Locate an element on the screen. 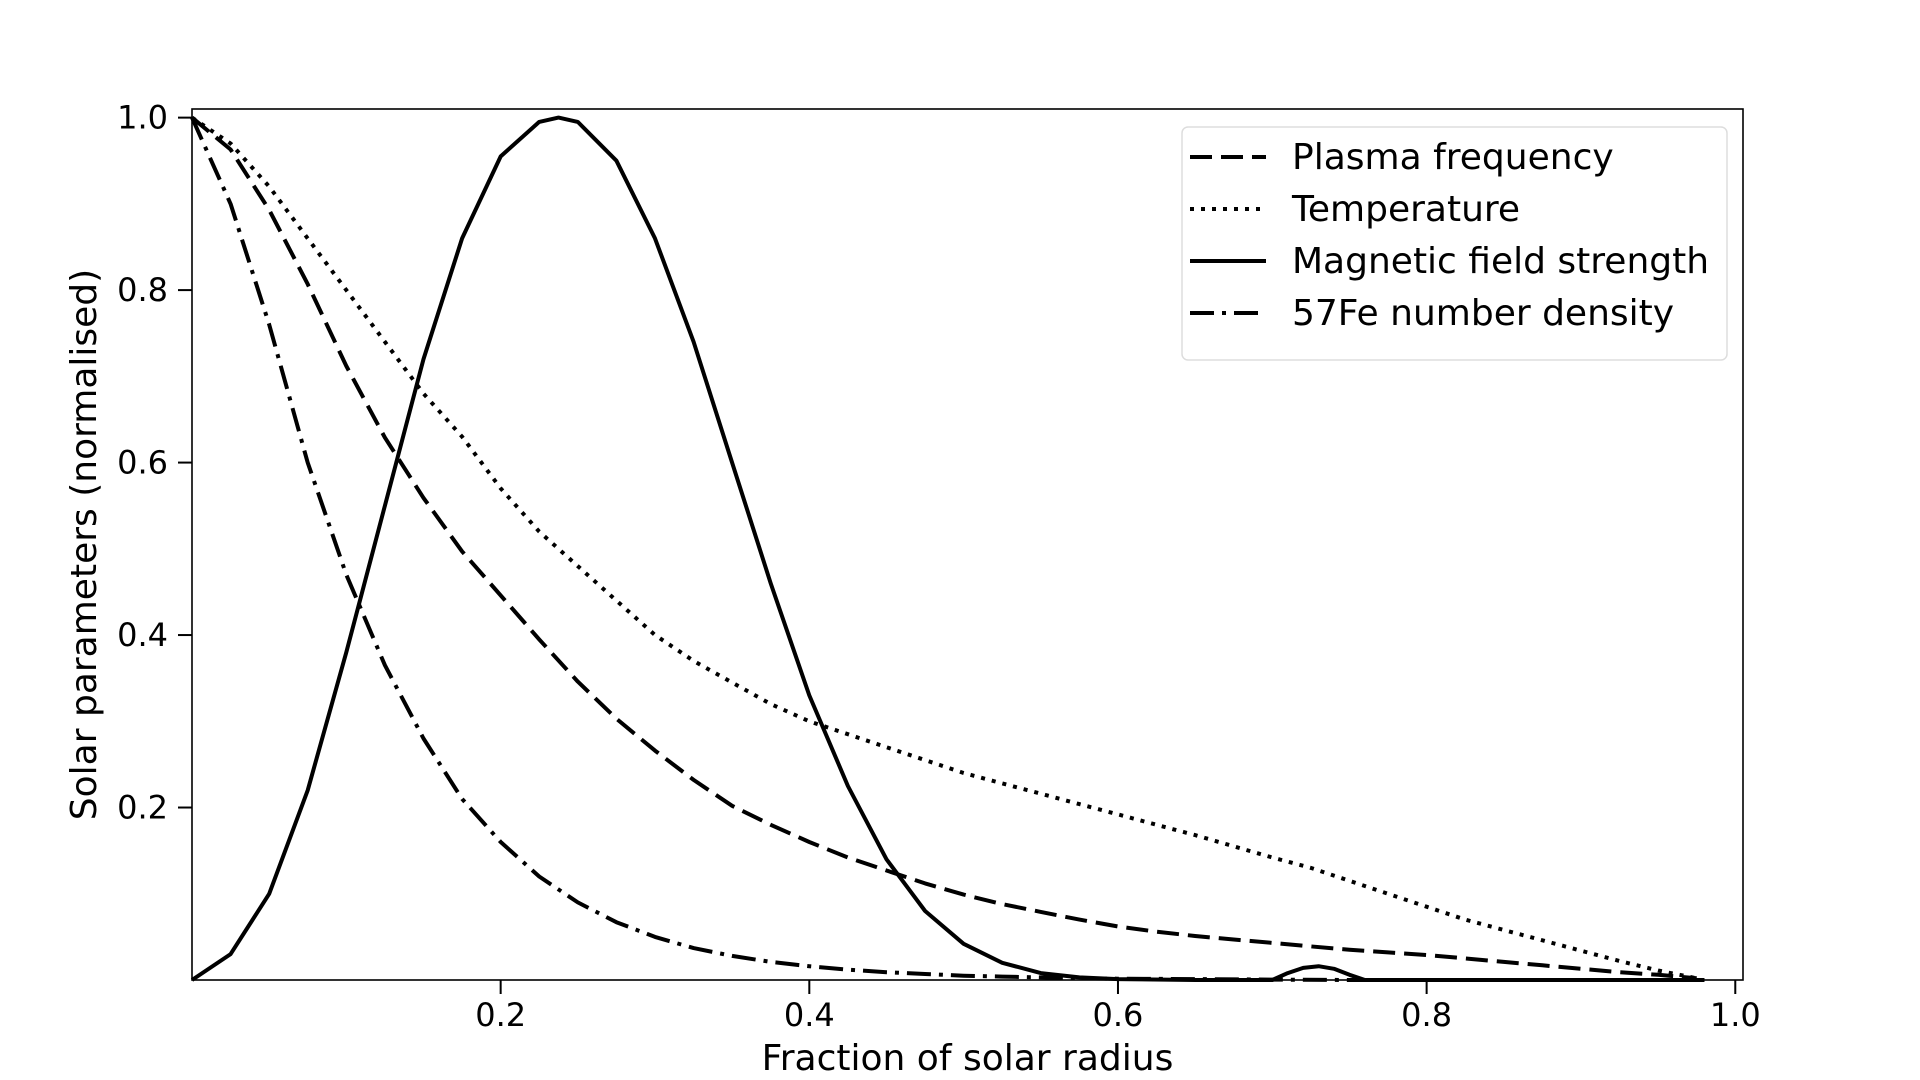 This screenshot has height=1080, width=1920. y-axis-label: Solar parameters (normalised) is located at coordinates (84, 544).